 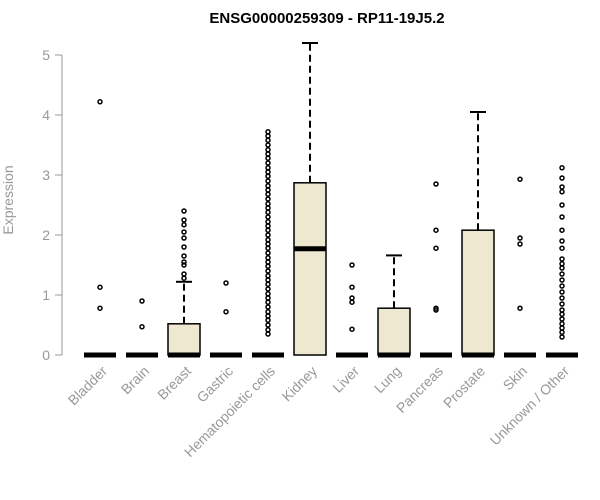 I want to click on y-tick-label: 0, so click(x=46, y=355).